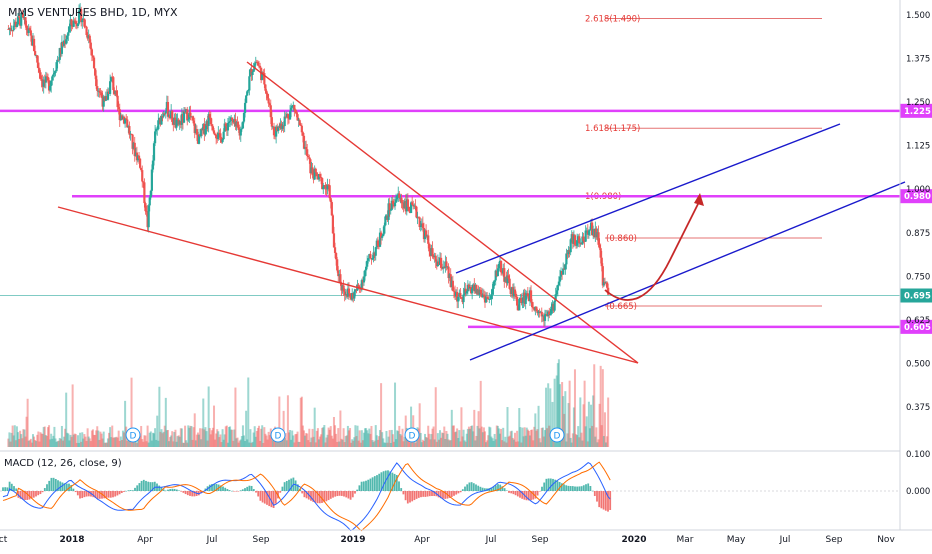 The width and height of the screenshot is (932, 554). What do you see at coordinates (918, 455) in the screenshot?
I see `macd-tick-label: 0.100` at bounding box center [918, 455].